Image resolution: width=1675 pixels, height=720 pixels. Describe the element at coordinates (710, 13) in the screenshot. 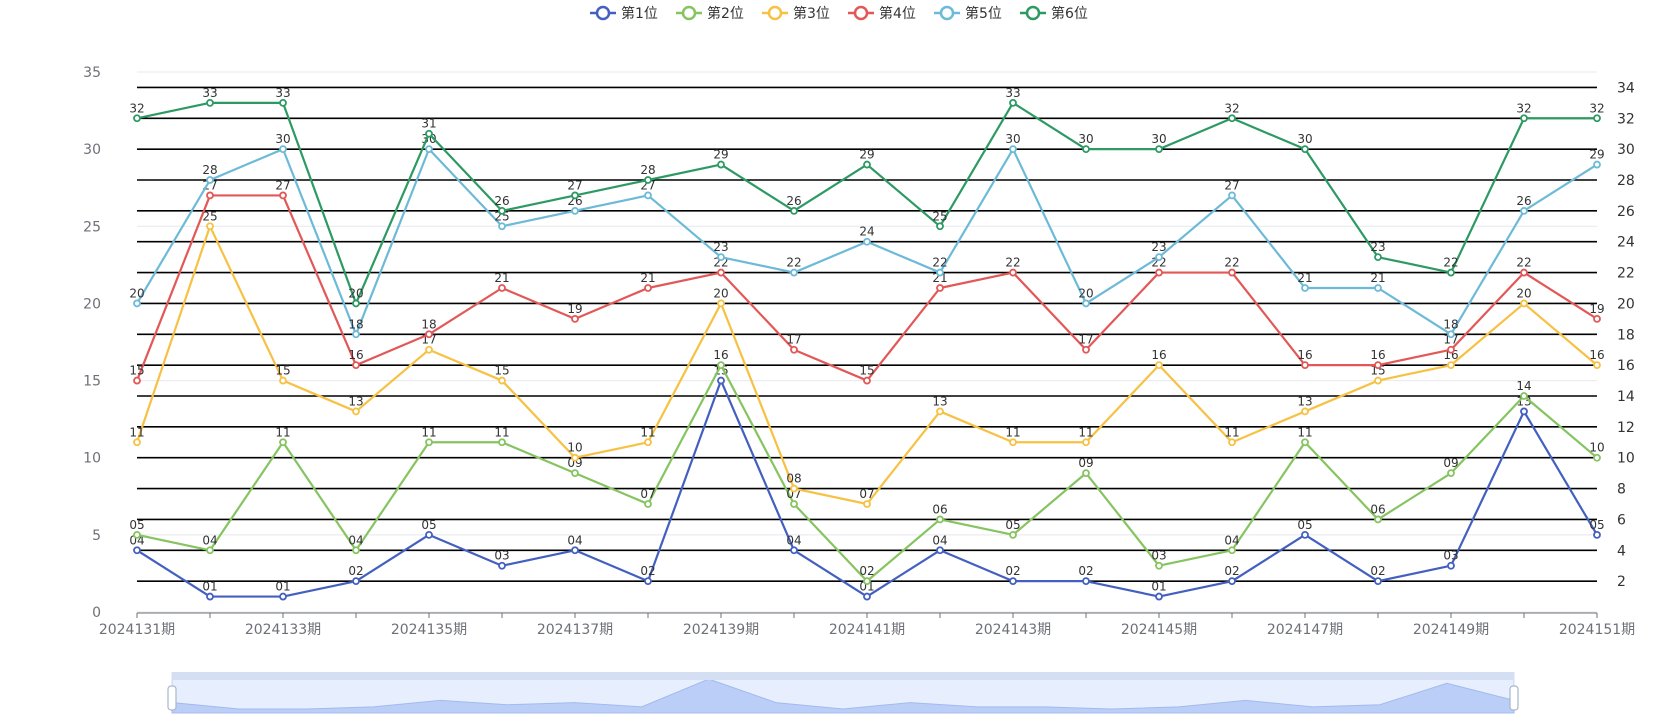

I see `legend-item: 第2位` at that location.